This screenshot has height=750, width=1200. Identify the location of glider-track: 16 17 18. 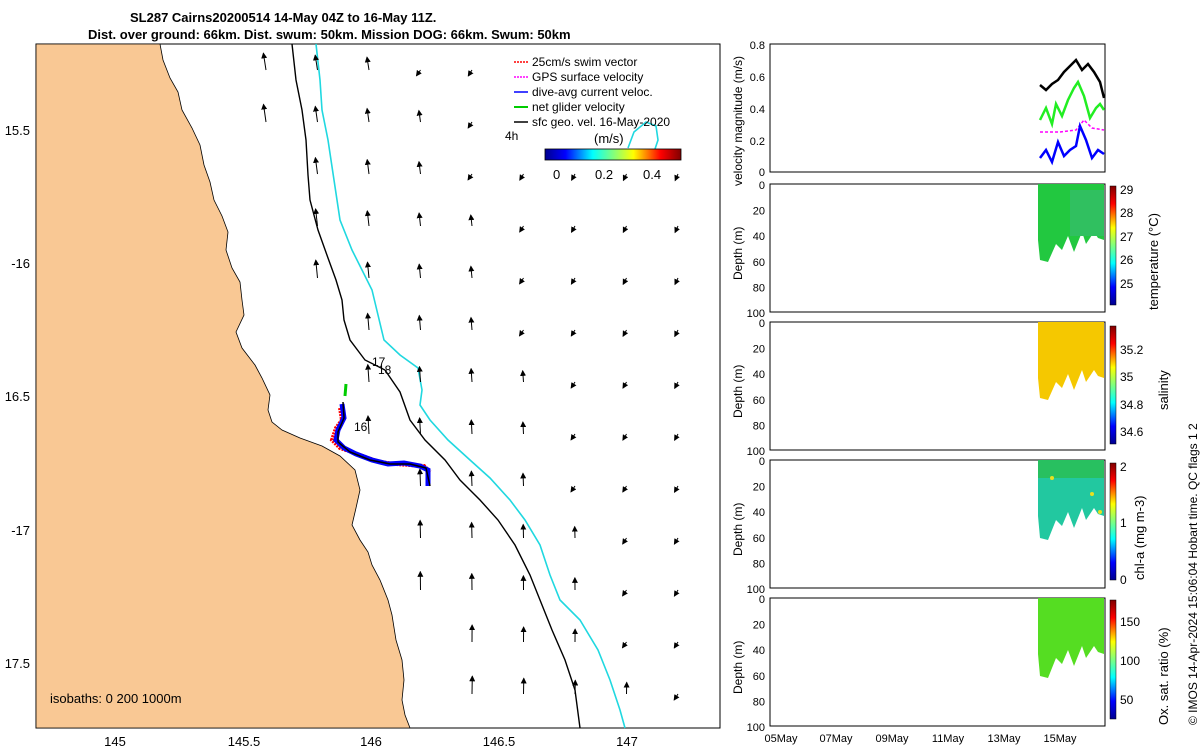
(380, 421).